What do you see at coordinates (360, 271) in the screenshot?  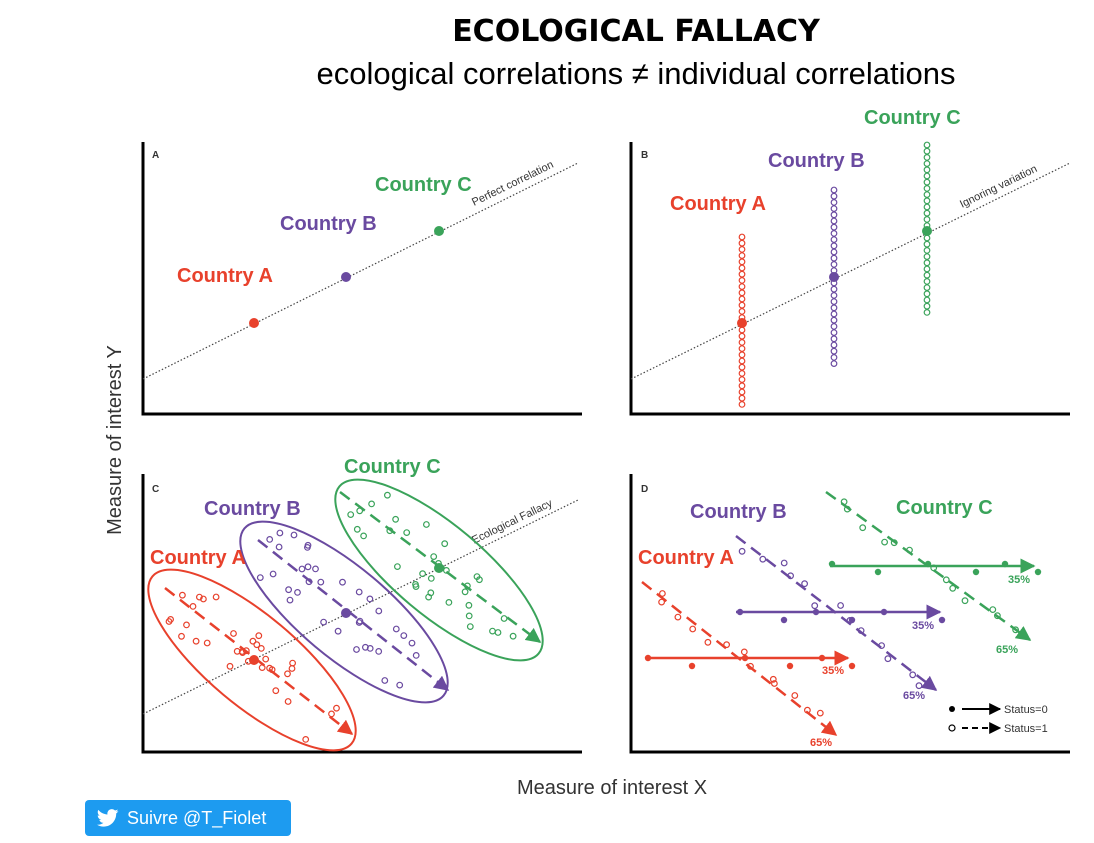 I see `panel-a-reference-line` at bounding box center [360, 271].